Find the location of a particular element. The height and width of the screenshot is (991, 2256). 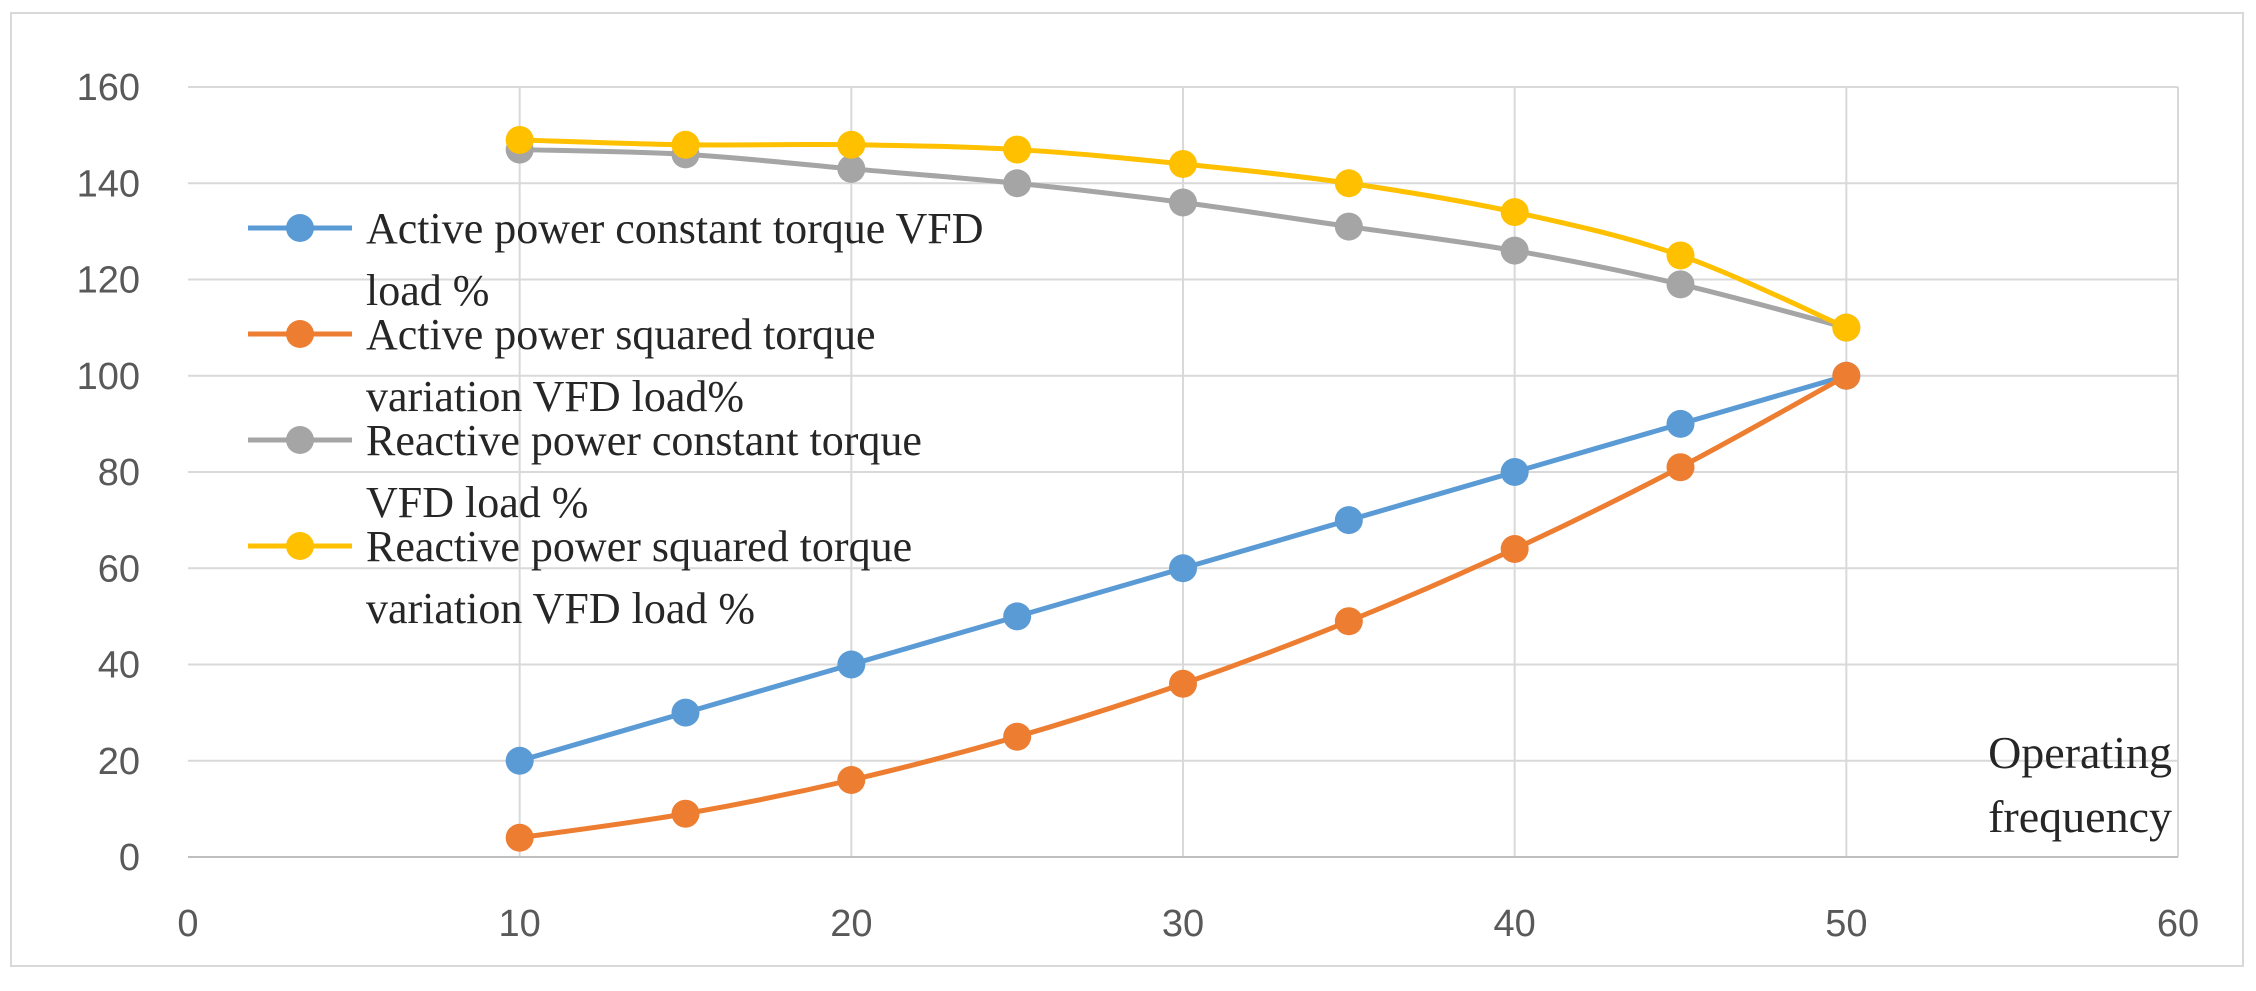

x-tick-label: 50 is located at coordinates (1846, 924).